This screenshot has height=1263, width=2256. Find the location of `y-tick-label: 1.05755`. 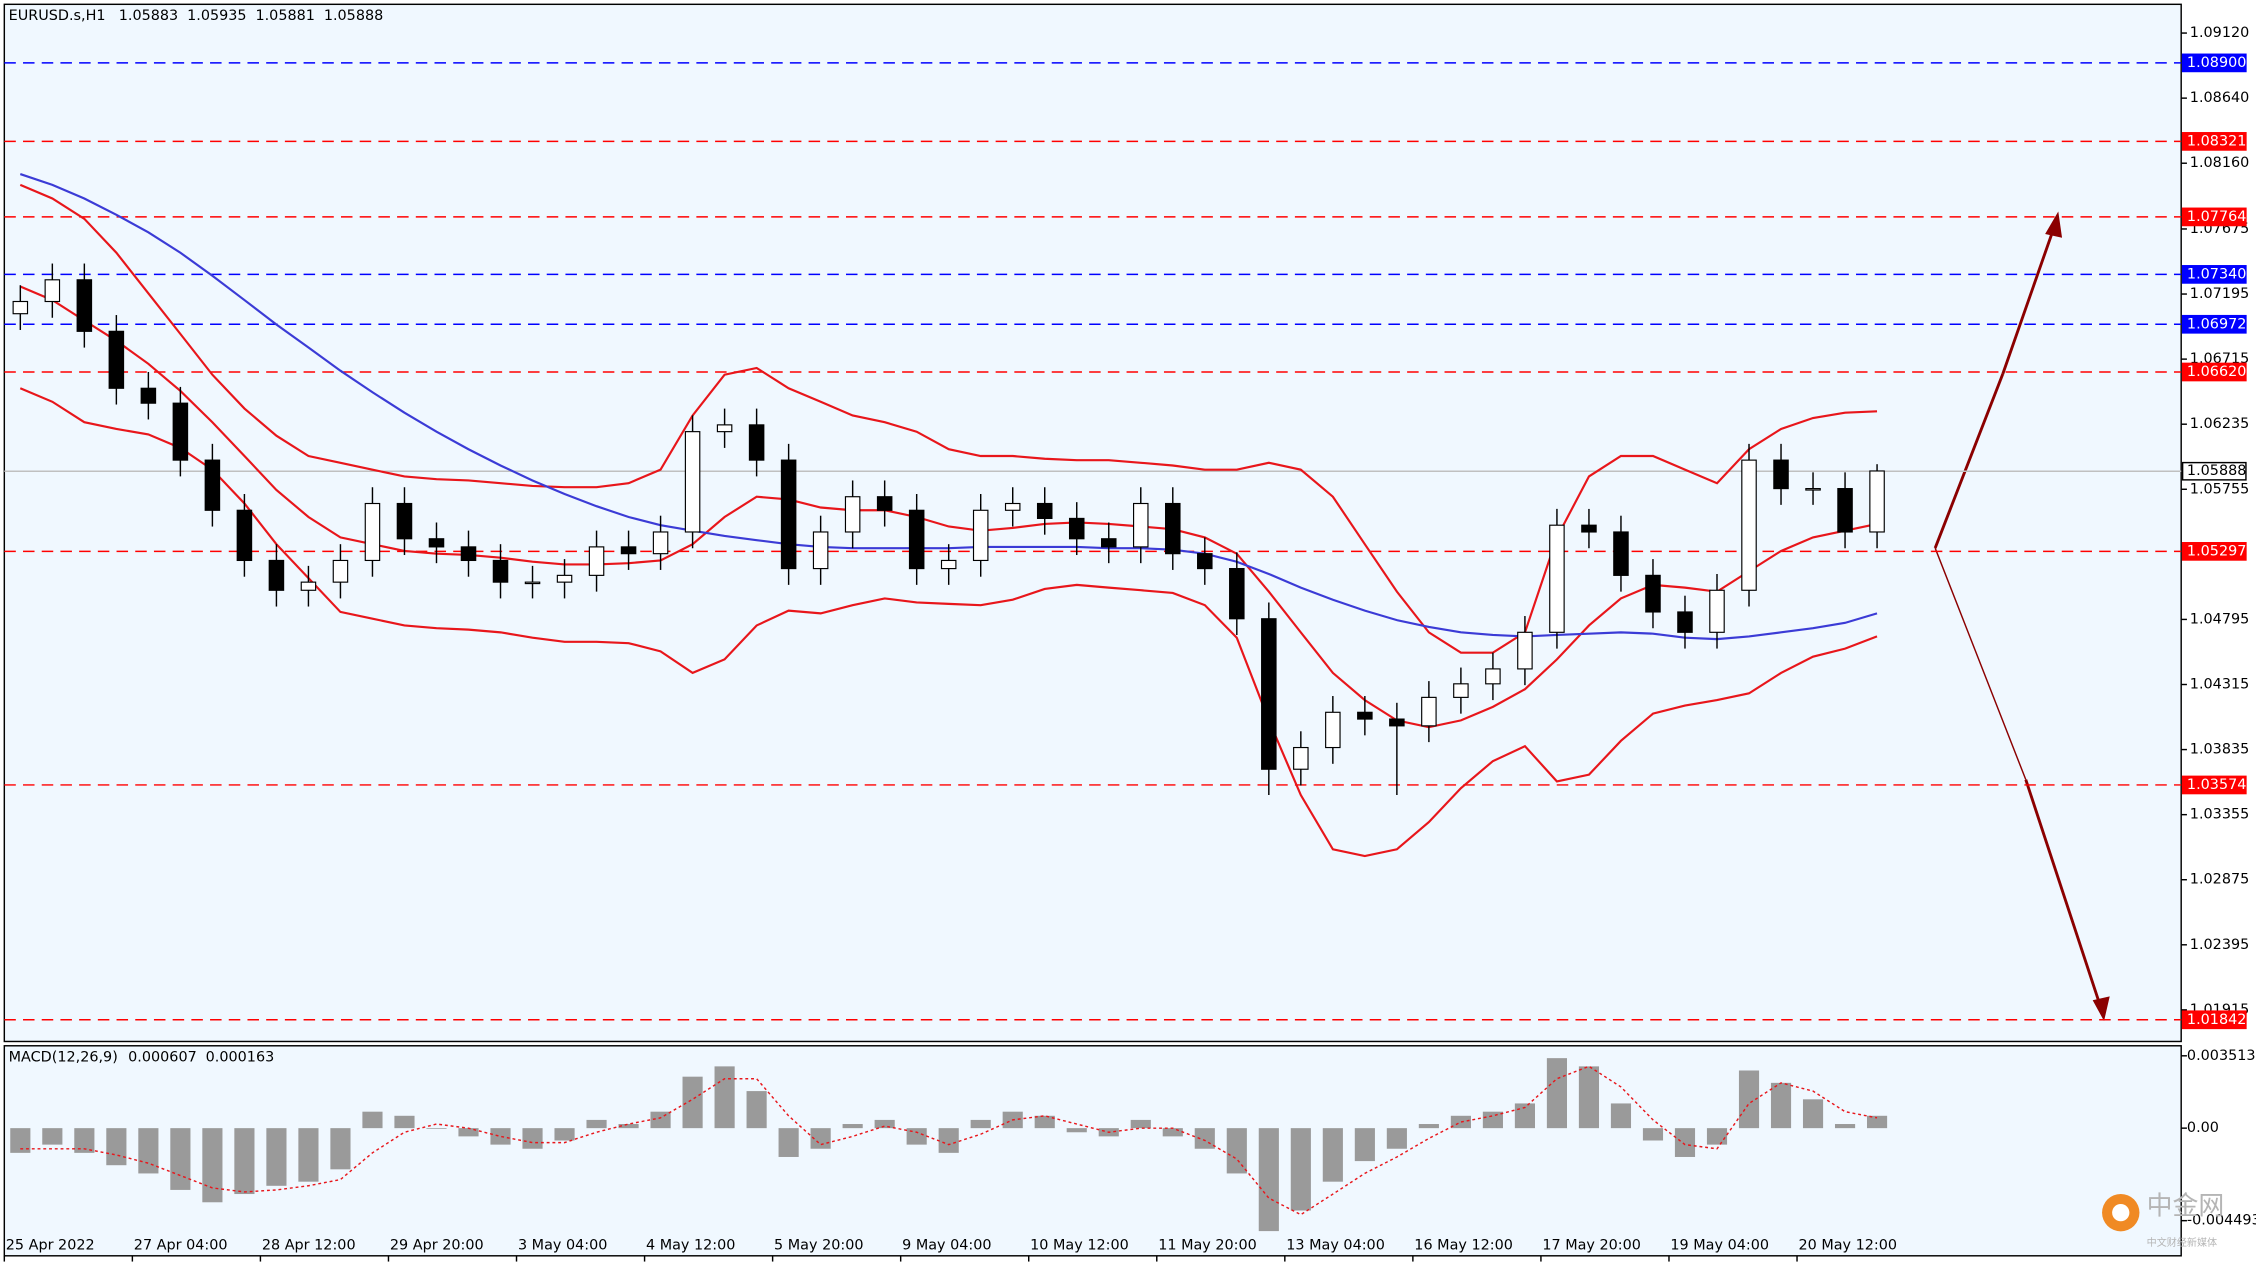

y-tick-label: 1.05755 is located at coordinates (2219, 489).